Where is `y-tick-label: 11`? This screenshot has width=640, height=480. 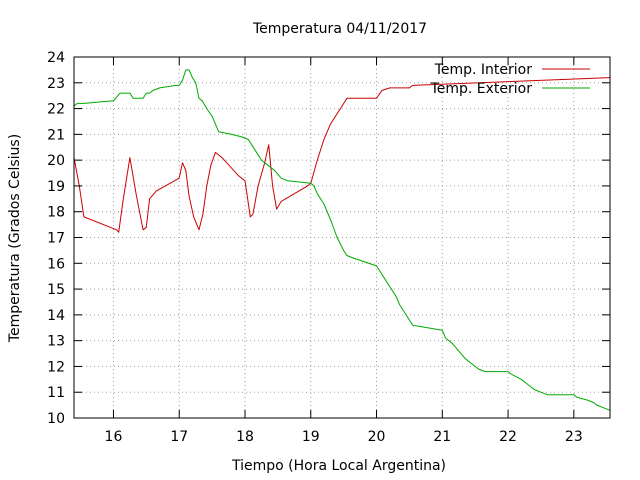
y-tick-label: 11 is located at coordinates (56, 393).